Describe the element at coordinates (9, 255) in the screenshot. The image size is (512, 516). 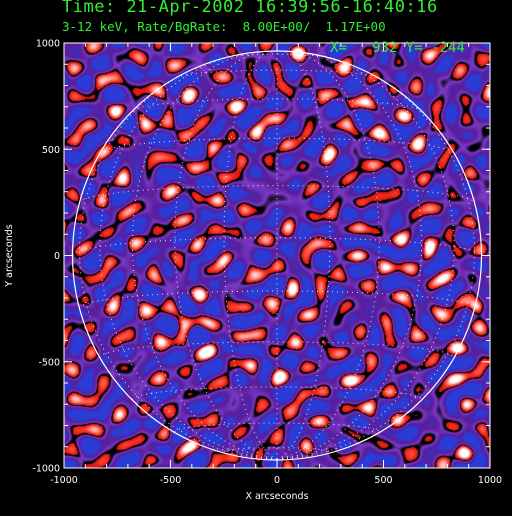
I see `y-axis-label: Y arcseconds` at that location.